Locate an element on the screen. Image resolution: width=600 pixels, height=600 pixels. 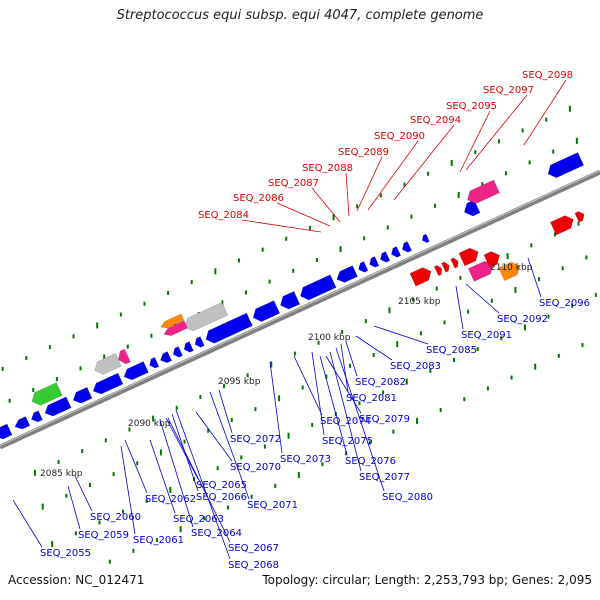
reverse-label-seq_2091: SEQ_2091 is located at coordinates (486, 335).